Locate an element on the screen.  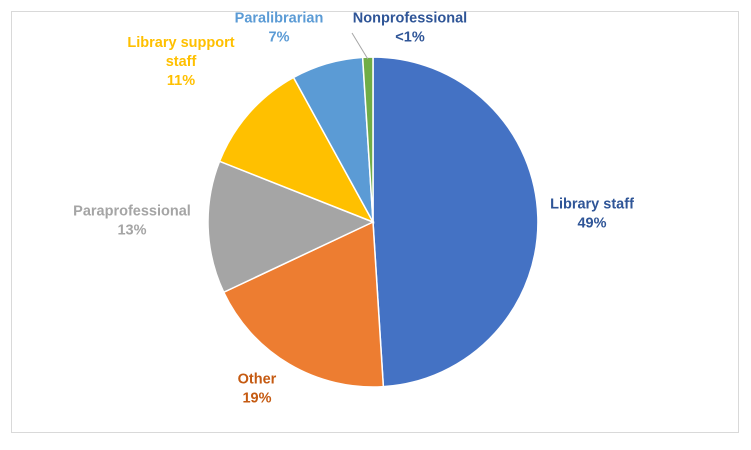
leader-line-nonprofessional is located at coordinates (360, 46).